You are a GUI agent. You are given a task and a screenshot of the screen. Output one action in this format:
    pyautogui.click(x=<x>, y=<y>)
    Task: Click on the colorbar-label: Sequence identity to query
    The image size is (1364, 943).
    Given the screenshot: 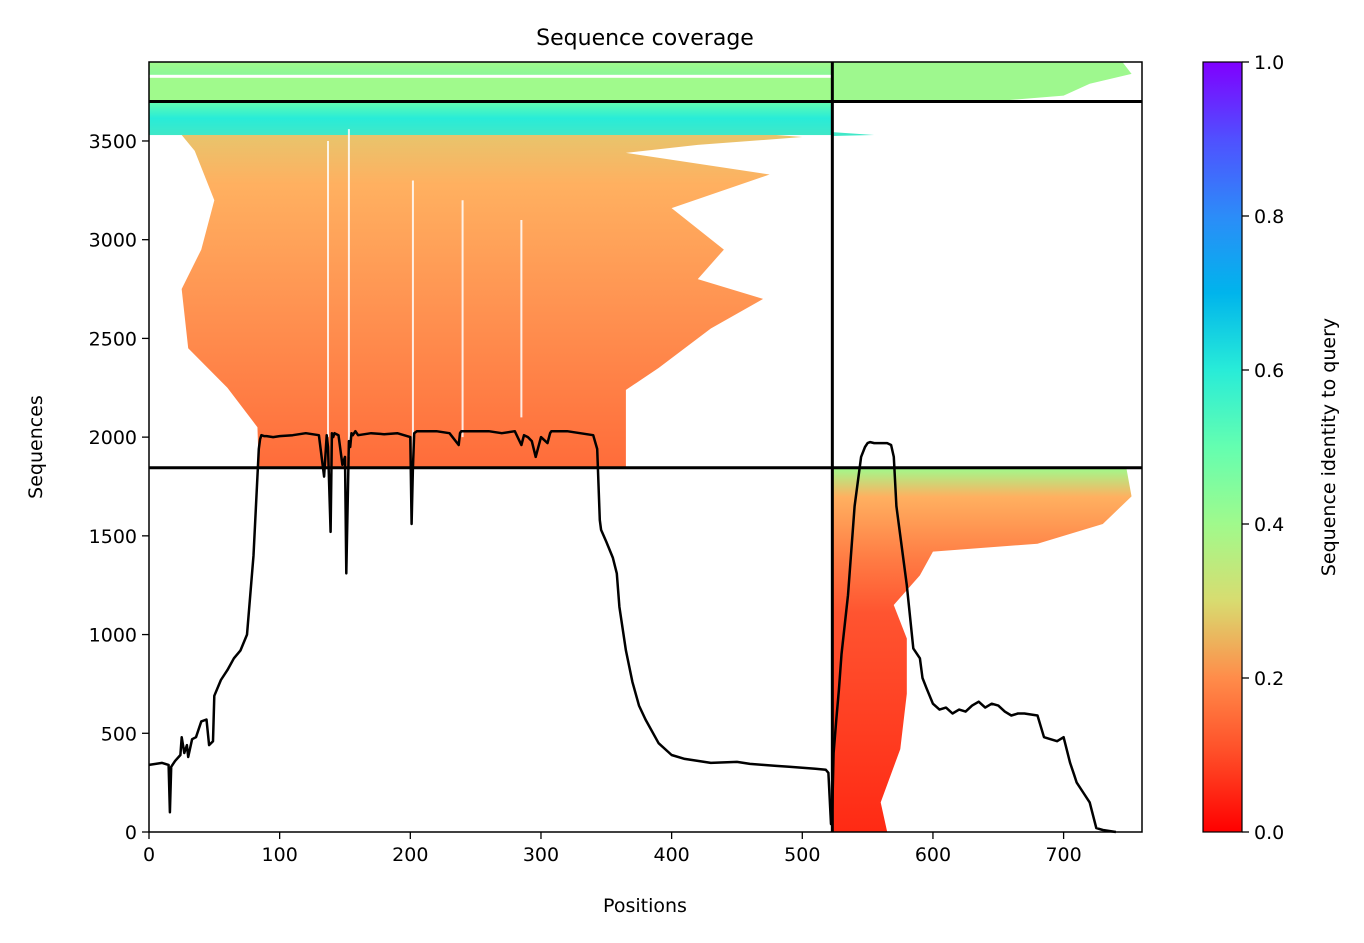 What is the action you would take?
    pyautogui.click(x=1329, y=447)
    